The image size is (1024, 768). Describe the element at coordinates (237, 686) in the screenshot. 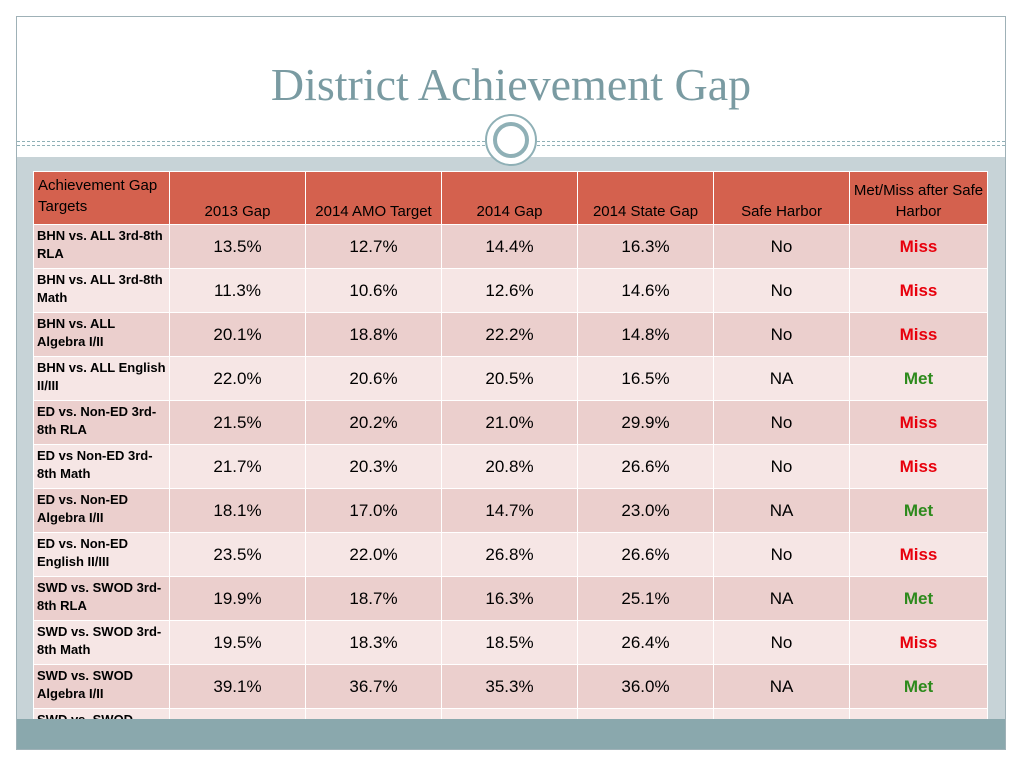

I see `table-cell: 39.1%` at that location.